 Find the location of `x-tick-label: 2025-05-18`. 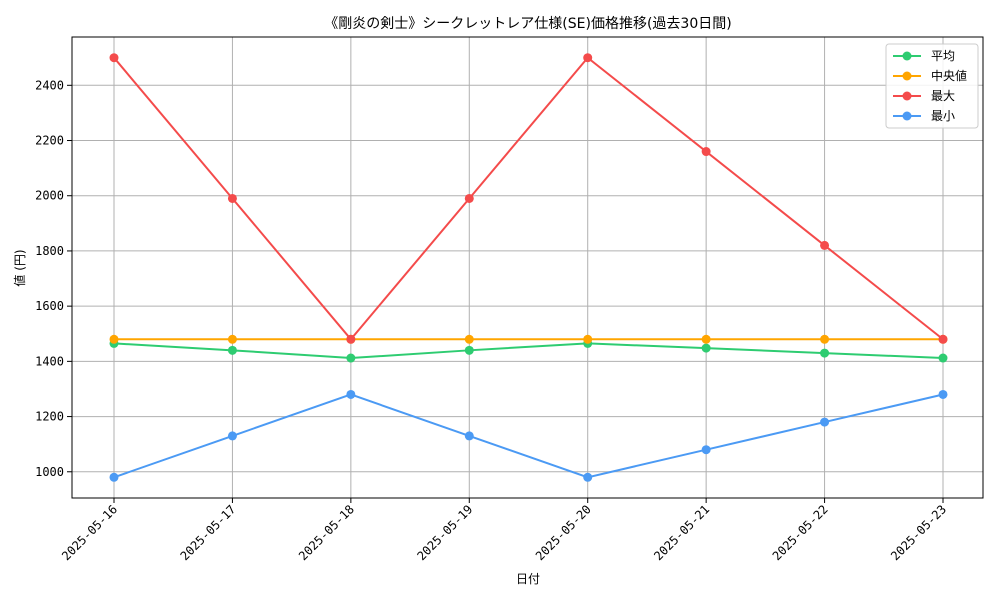

x-tick-label: 2025-05-18 is located at coordinates (326, 532).